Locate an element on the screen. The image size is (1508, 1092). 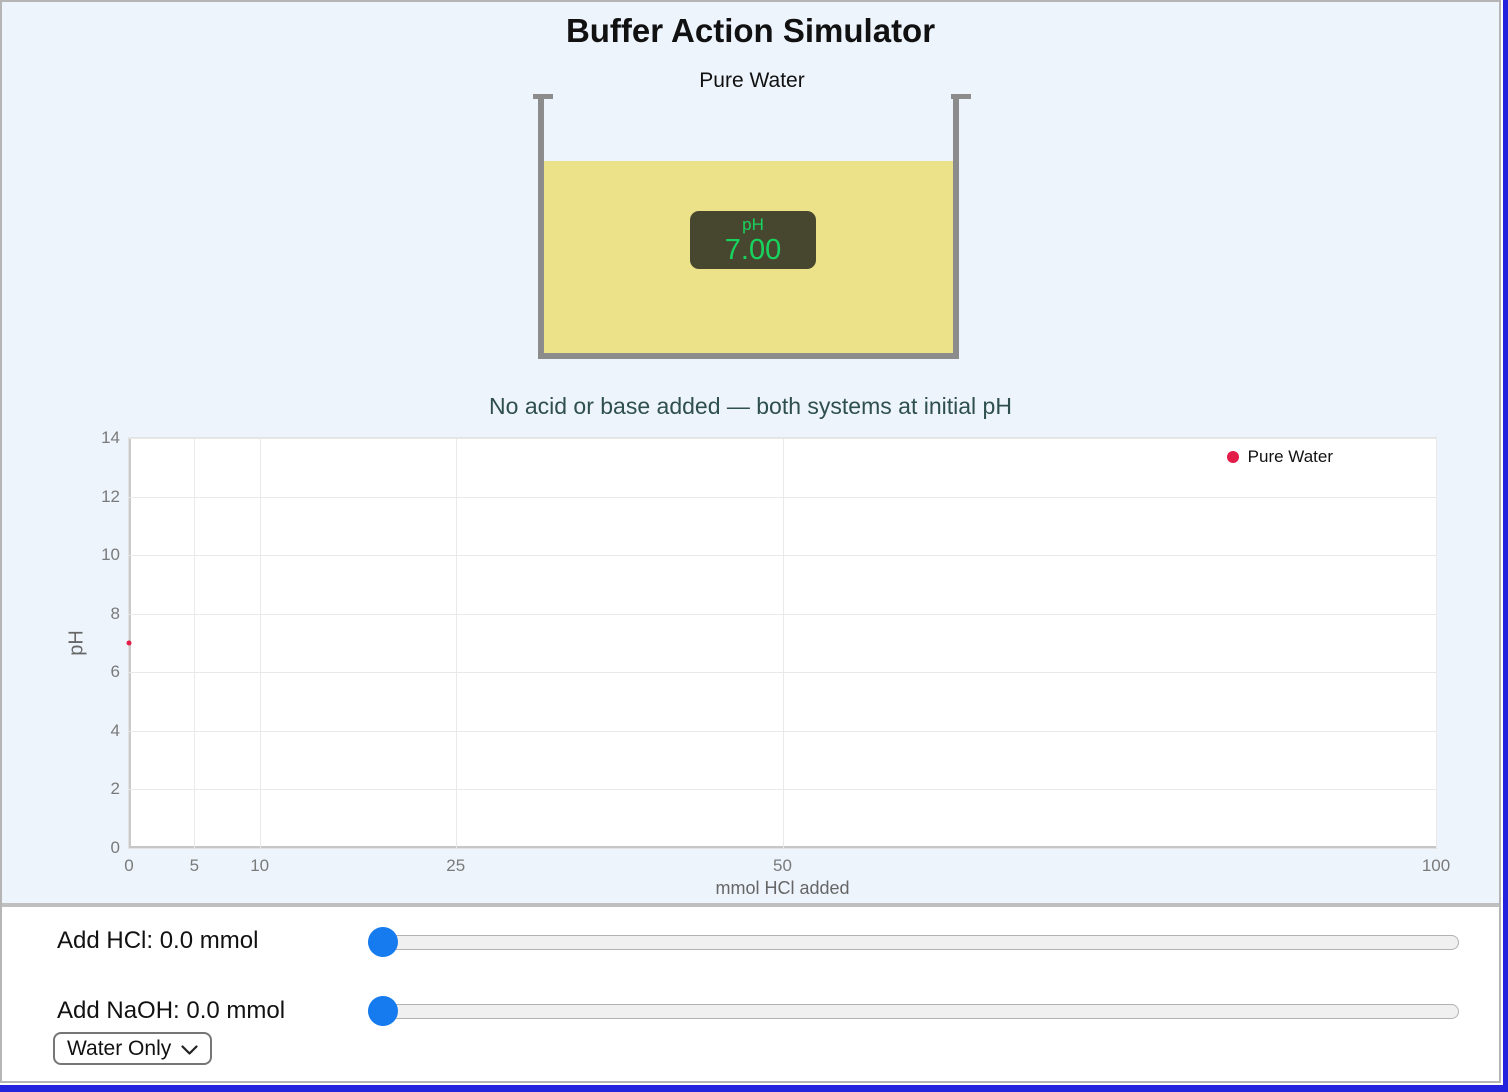
y-tick-label: 6 is located at coordinates (115, 672).